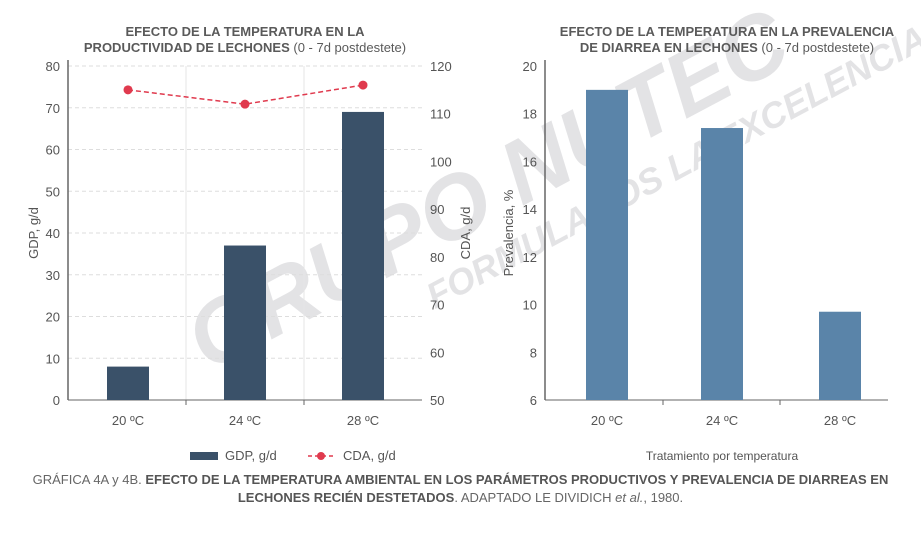  Describe the element at coordinates (369, 455) in the screenshot. I see `legend-label-cda: CDA, g/d` at that location.